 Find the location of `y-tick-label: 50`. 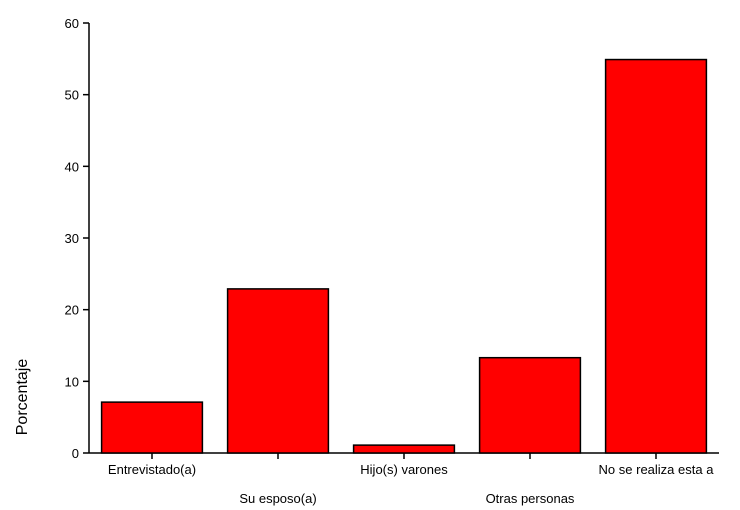

y-tick-label: 50 is located at coordinates (72, 95).